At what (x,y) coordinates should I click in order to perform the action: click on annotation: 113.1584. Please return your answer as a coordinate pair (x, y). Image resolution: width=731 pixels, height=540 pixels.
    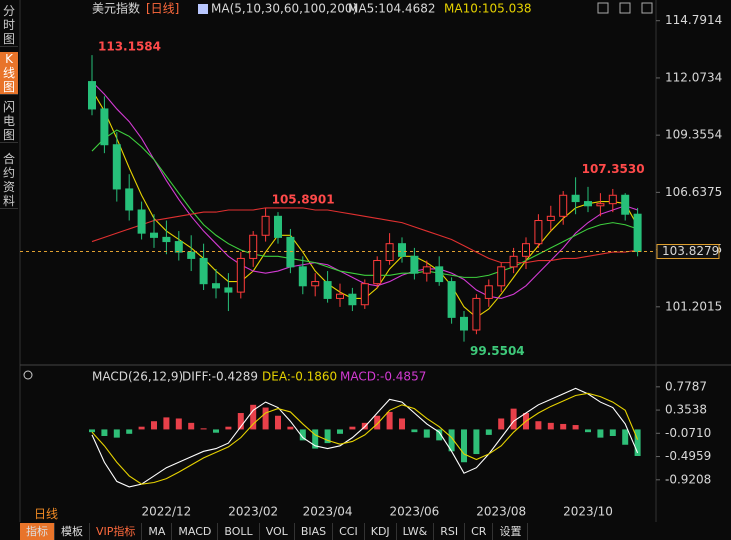
    Looking at the image, I should click on (129, 47).